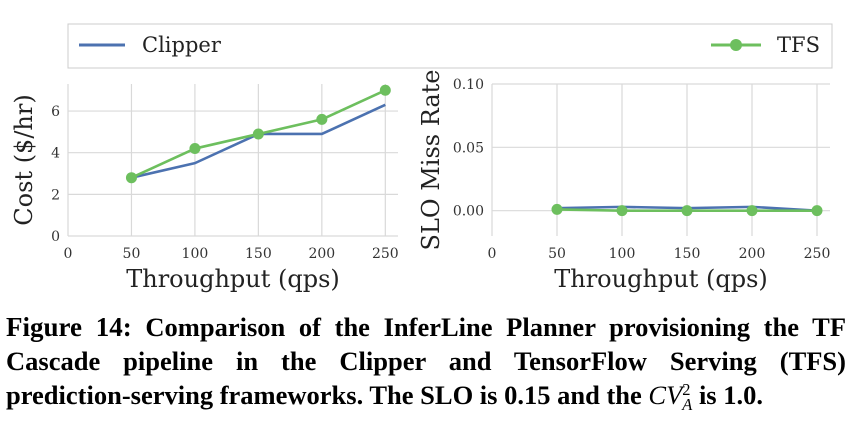  I want to click on caption-end: is 1.0., so click(730, 395).